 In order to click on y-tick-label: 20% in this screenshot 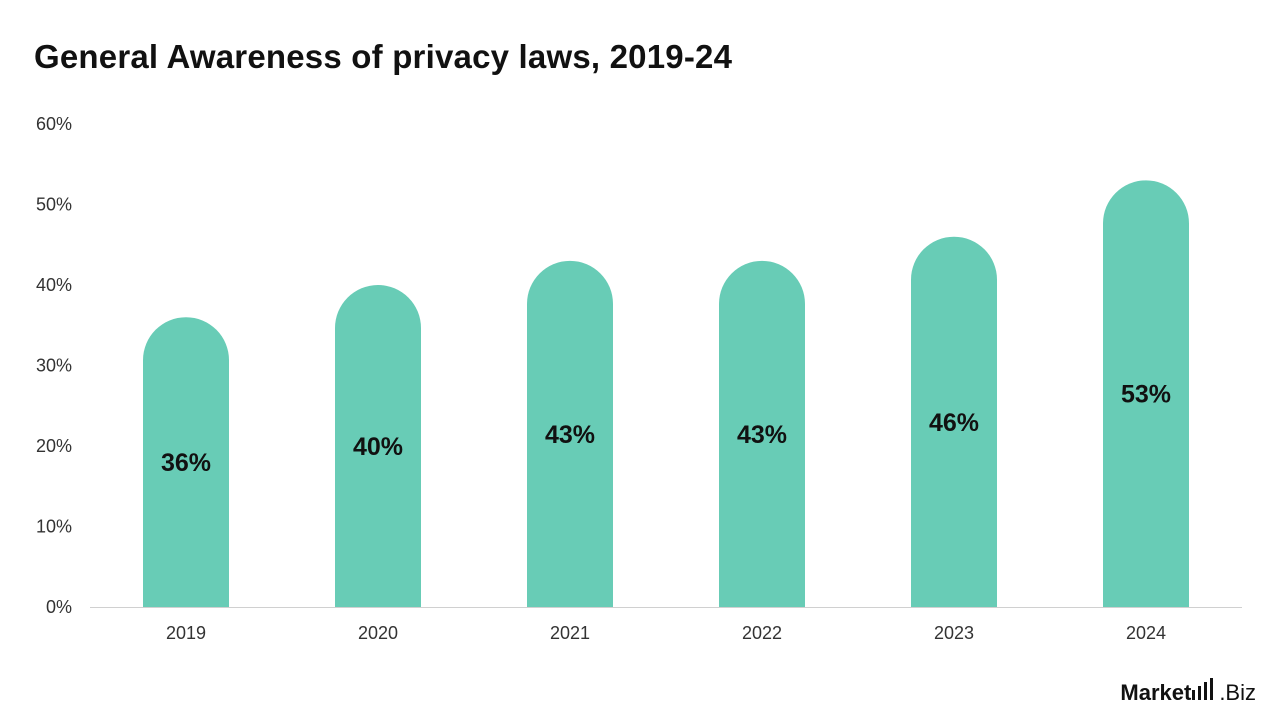, I will do `click(54, 446)`.